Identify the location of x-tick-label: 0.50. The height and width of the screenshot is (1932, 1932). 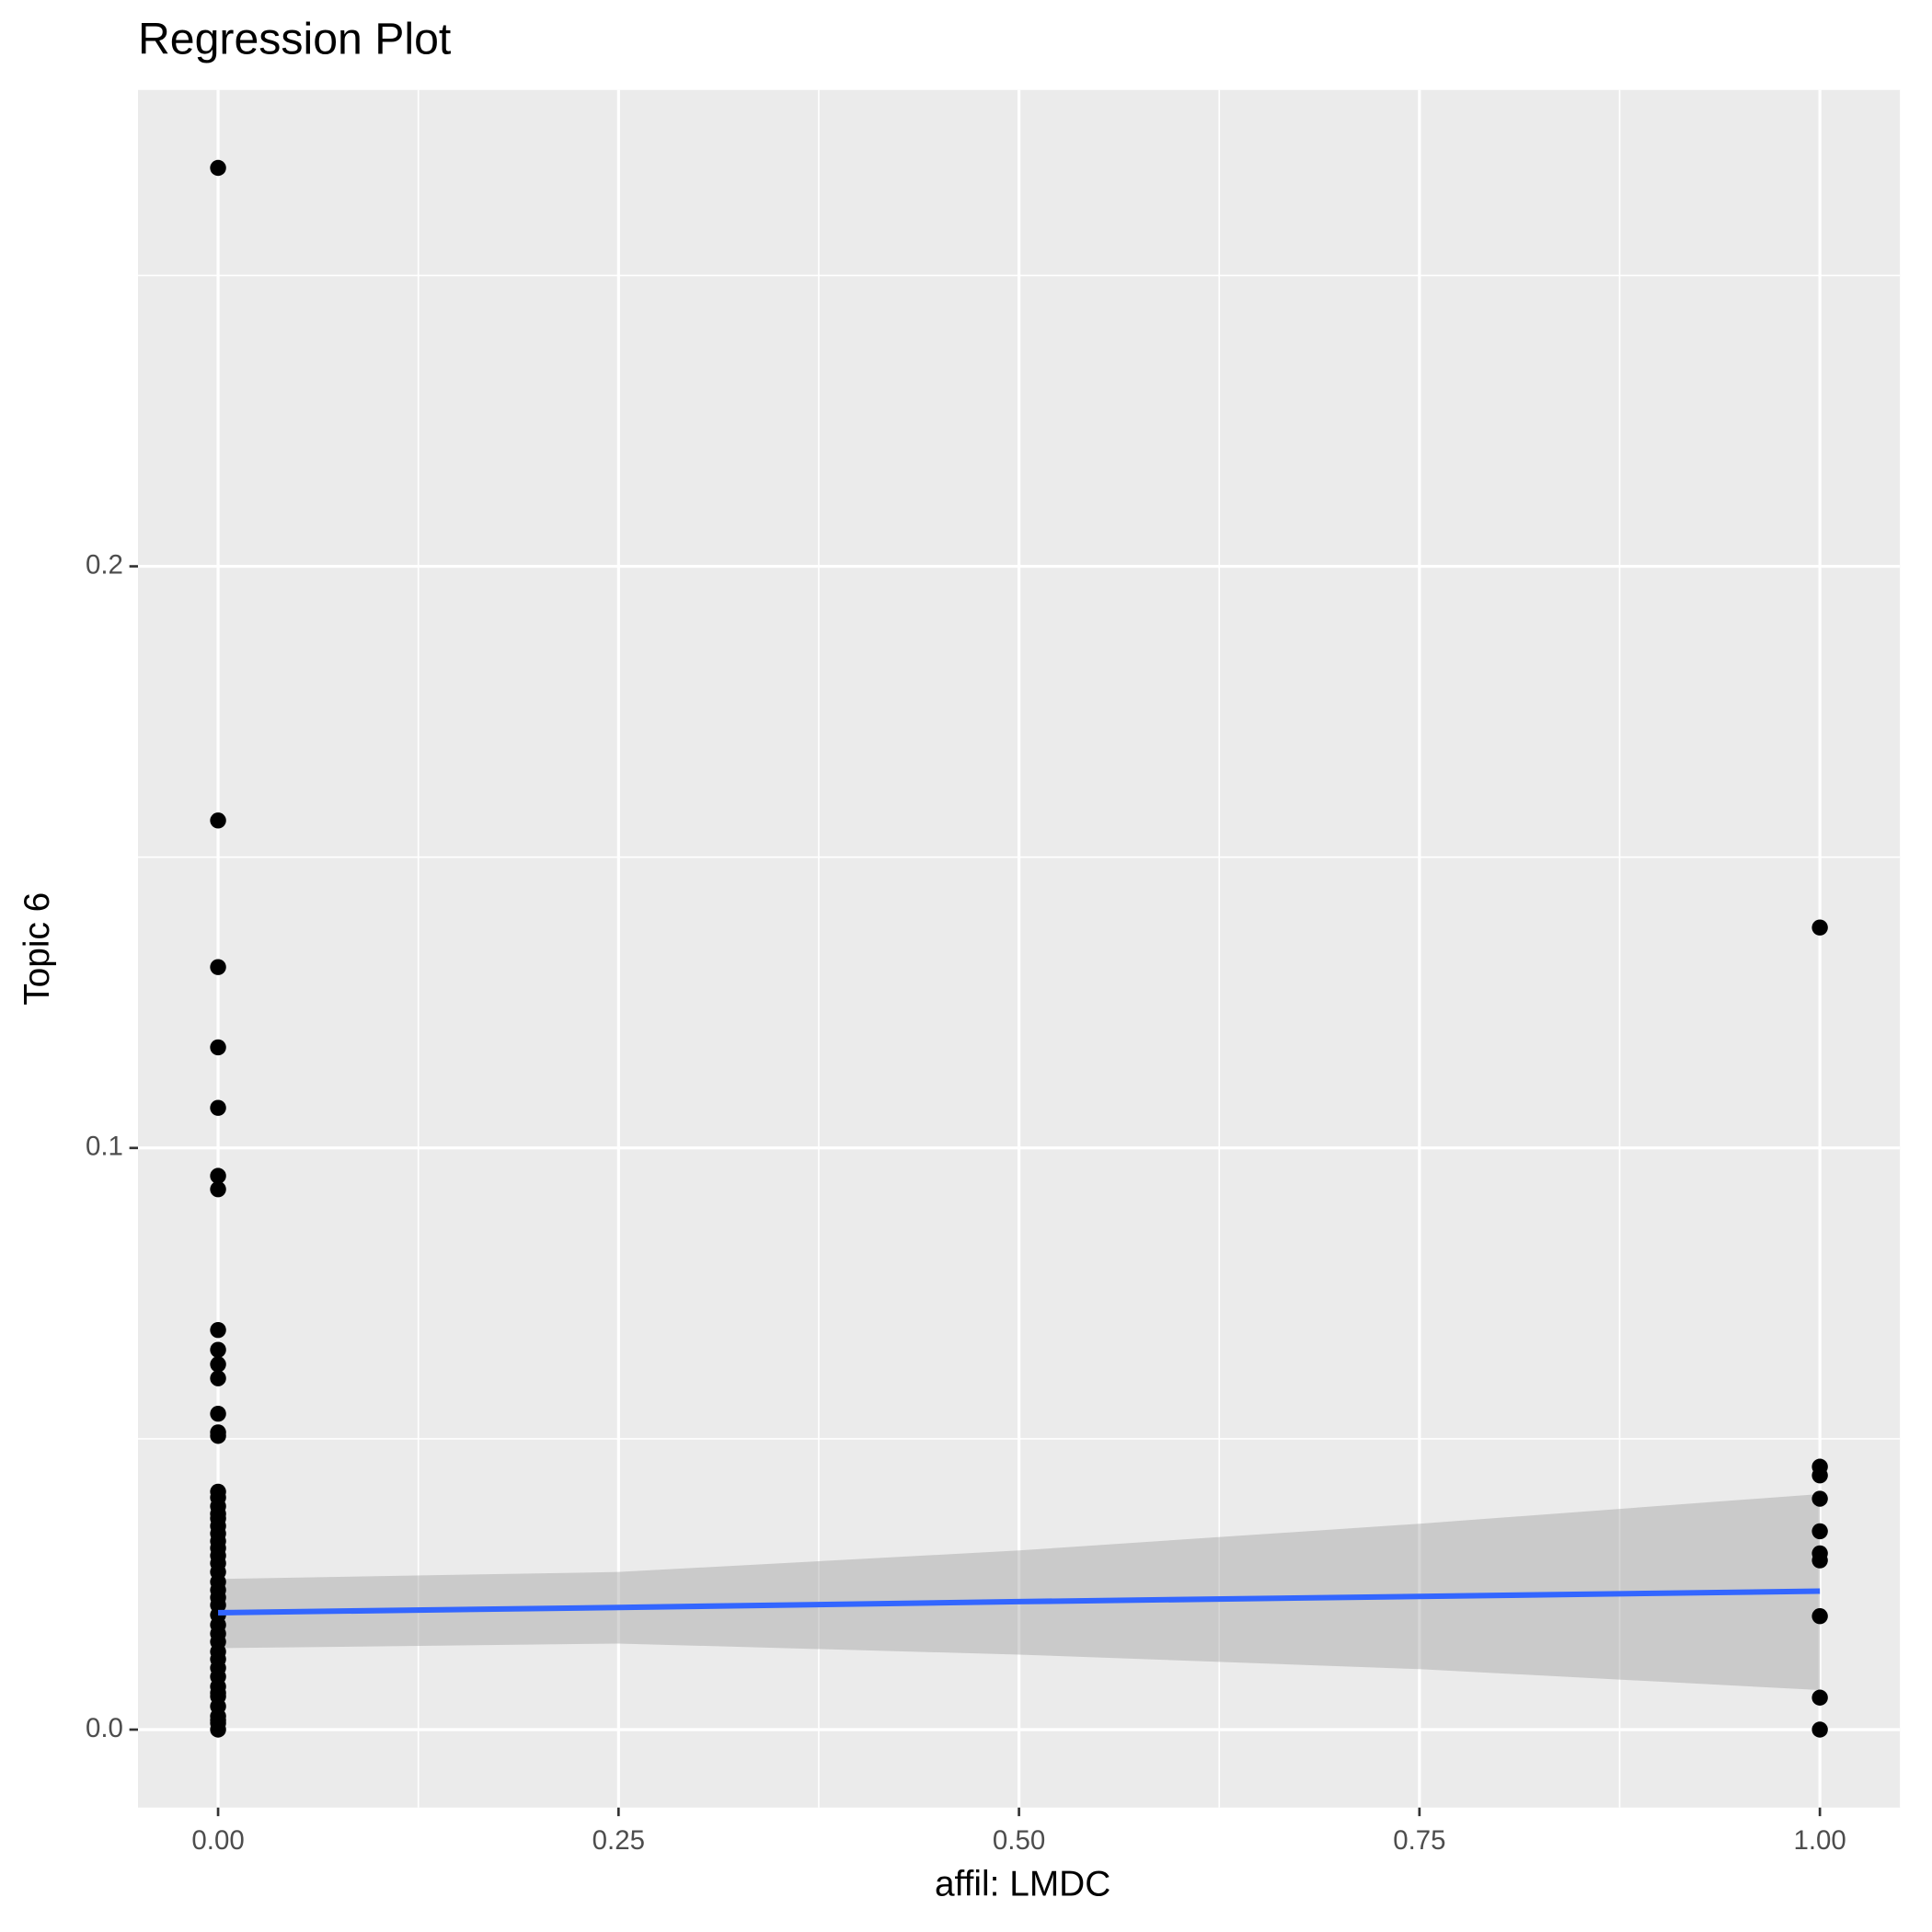
(1019, 1840).